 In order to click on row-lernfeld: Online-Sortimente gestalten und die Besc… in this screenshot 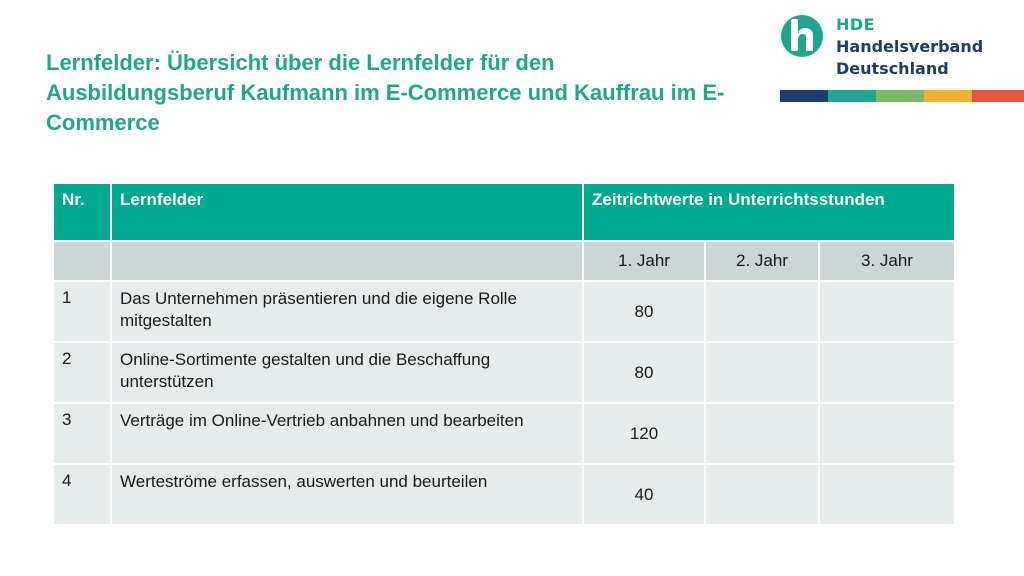, I will do `click(347, 372)`.